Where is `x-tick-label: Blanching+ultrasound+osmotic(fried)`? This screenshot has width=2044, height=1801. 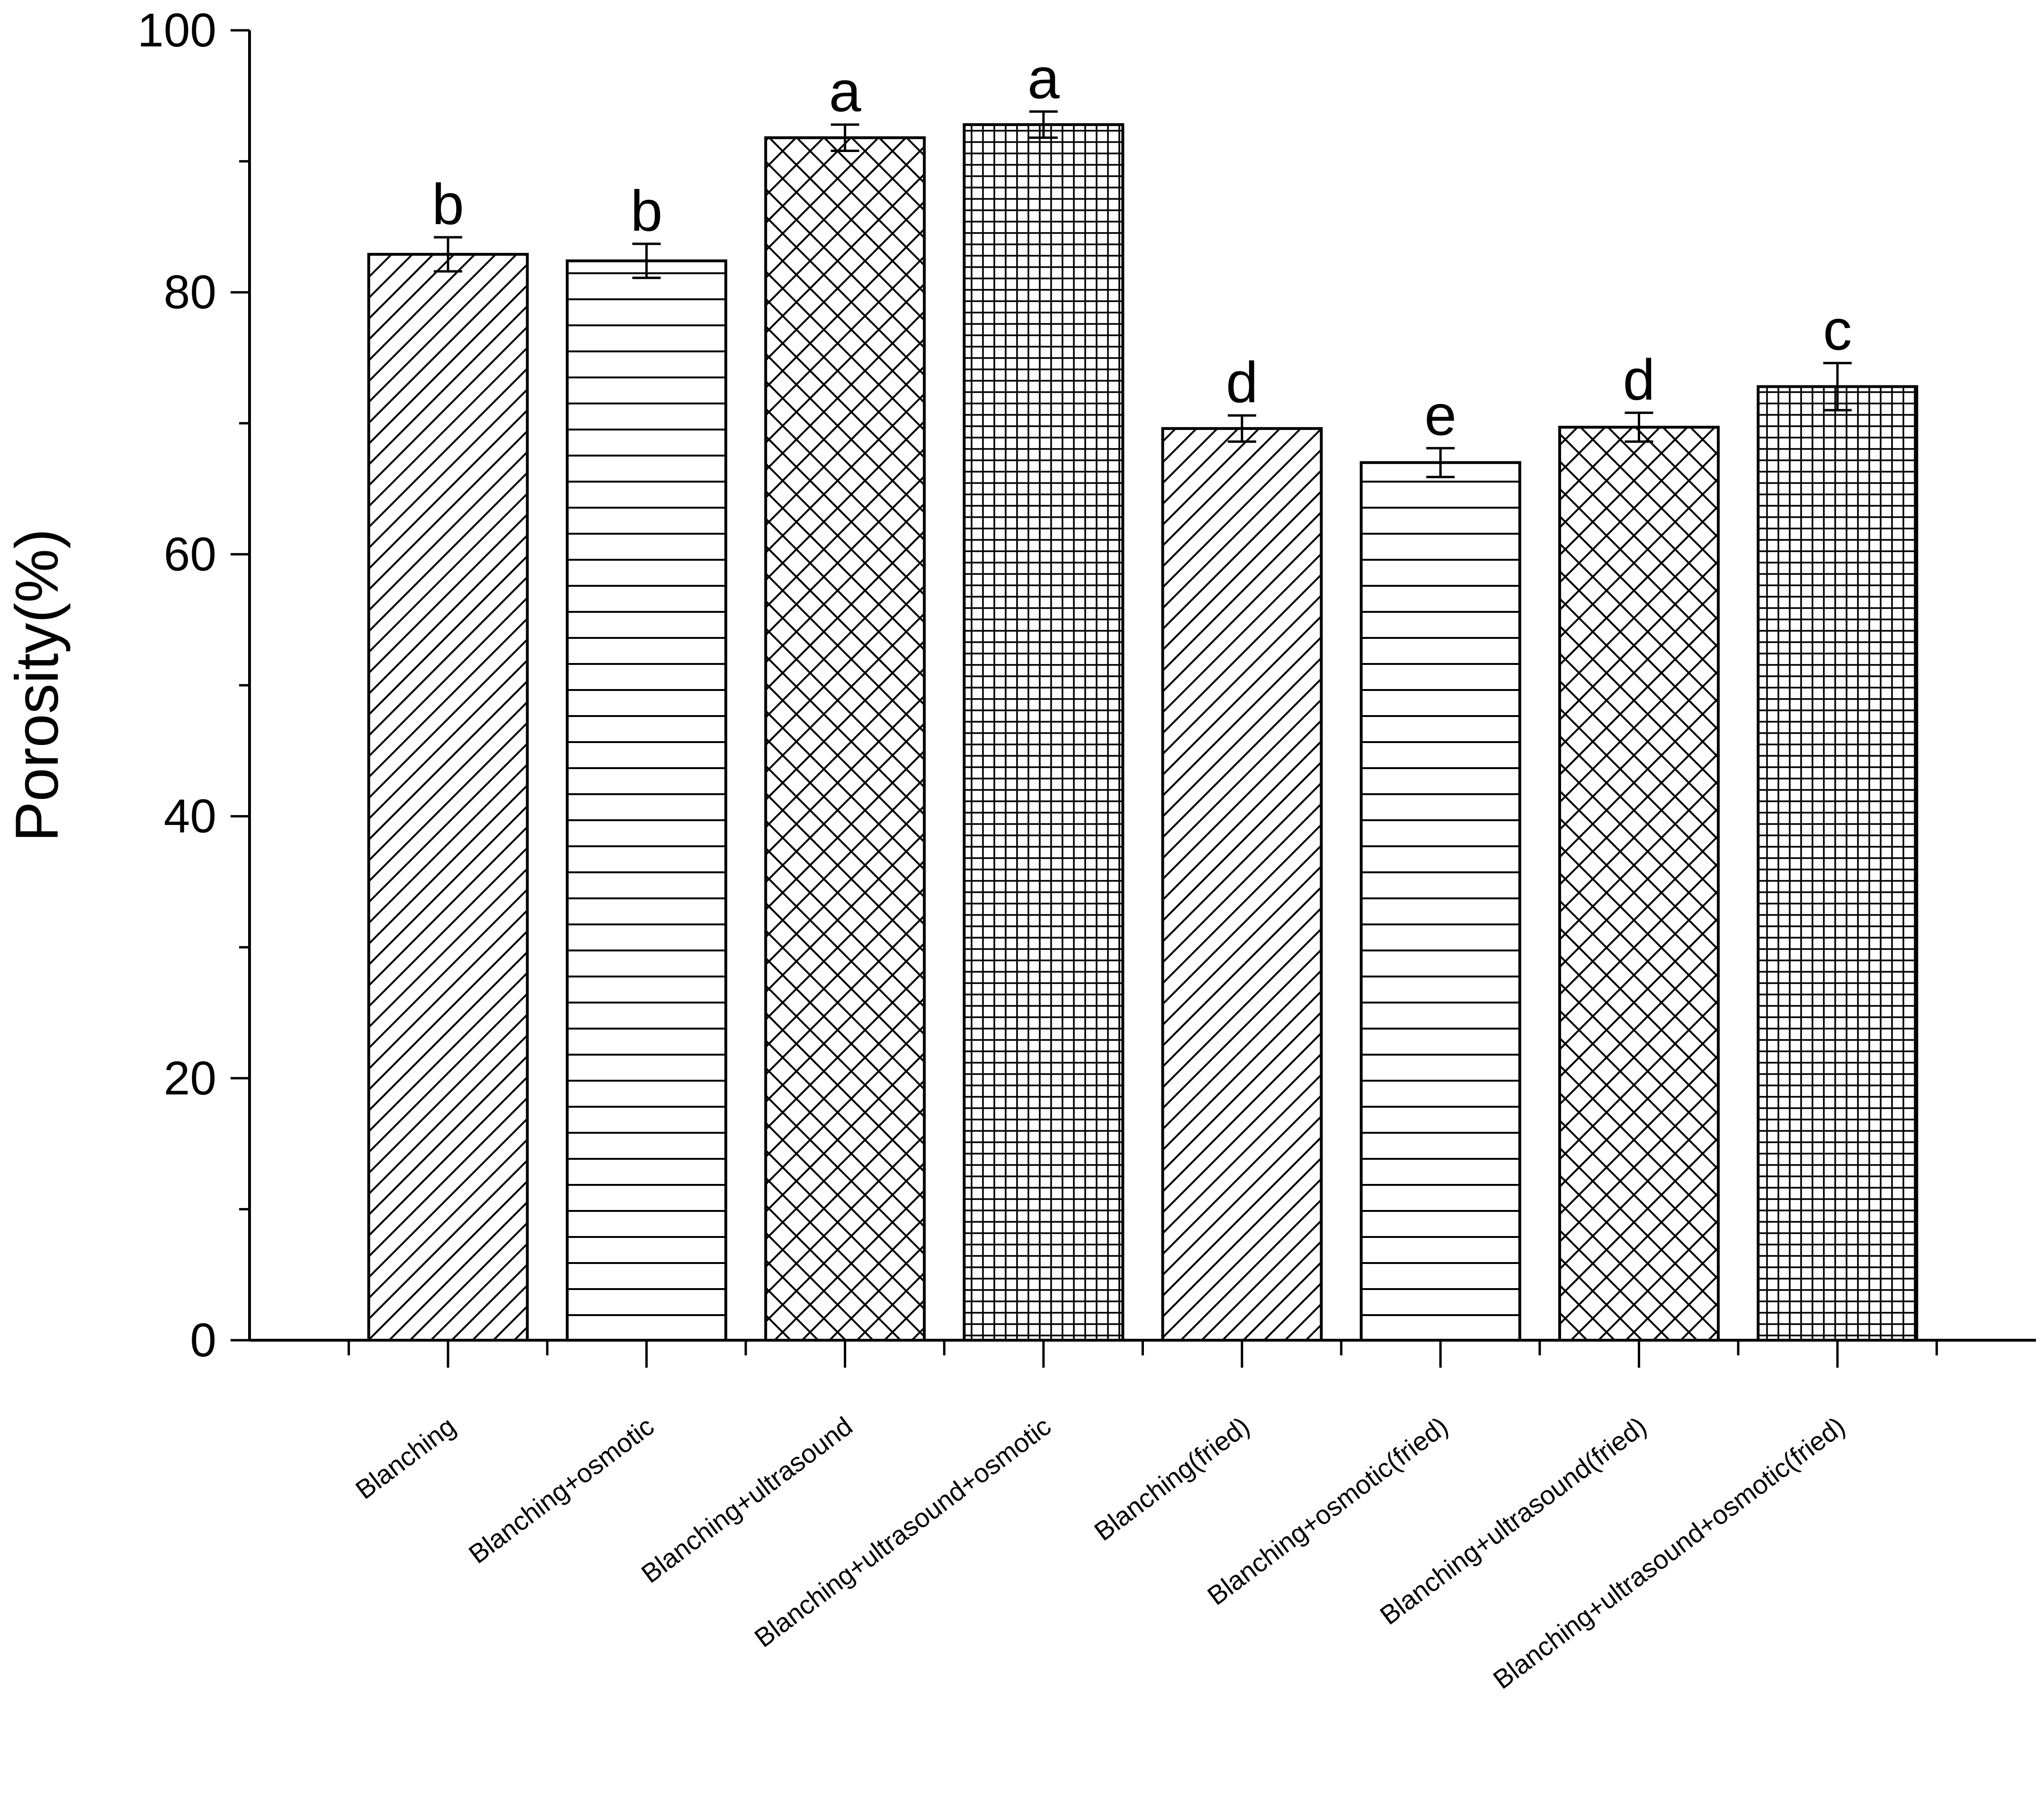
x-tick-label: Blanching+ultrasound+osmotic(fried) is located at coordinates (1669, 1552).